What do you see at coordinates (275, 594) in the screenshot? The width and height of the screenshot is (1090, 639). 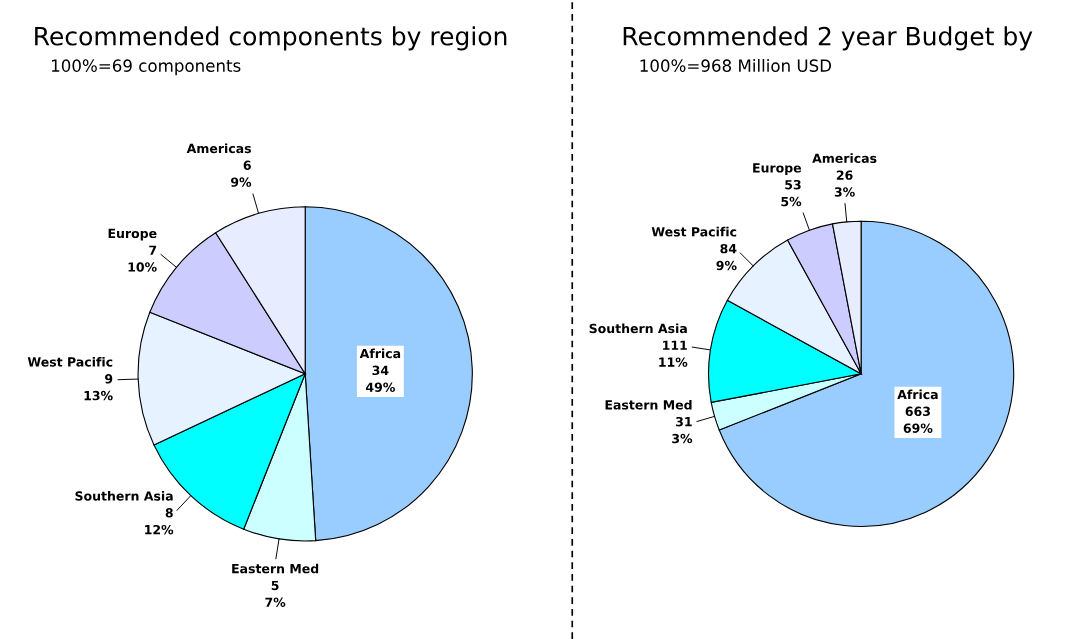 I see `data-label: 5 7%` at bounding box center [275, 594].